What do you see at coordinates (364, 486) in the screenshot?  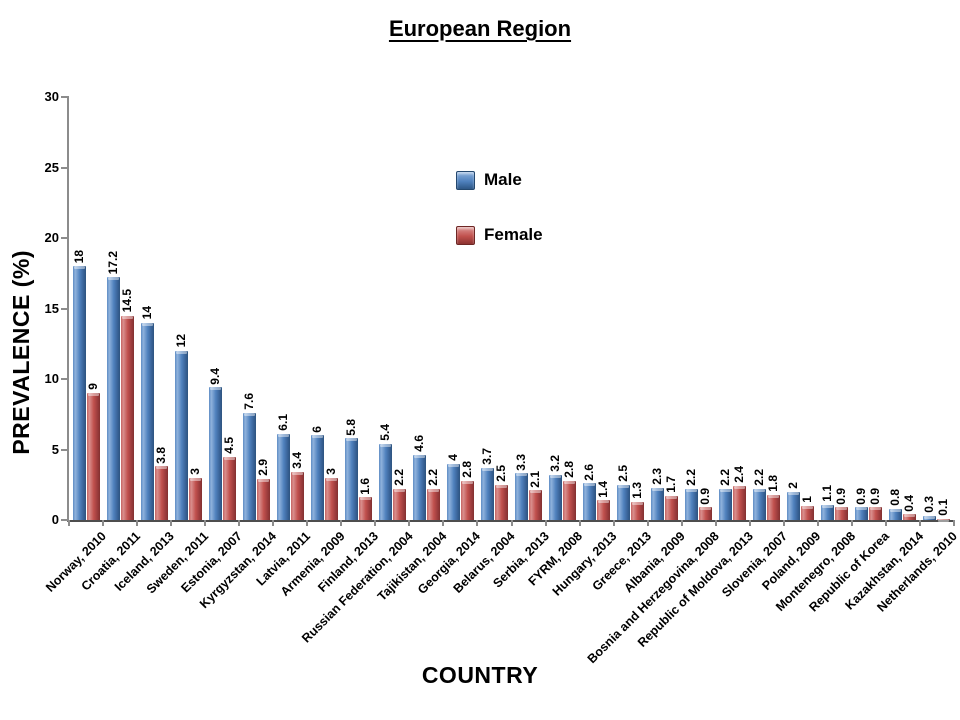 I see `female-value-label: 1.6` at bounding box center [364, 486].